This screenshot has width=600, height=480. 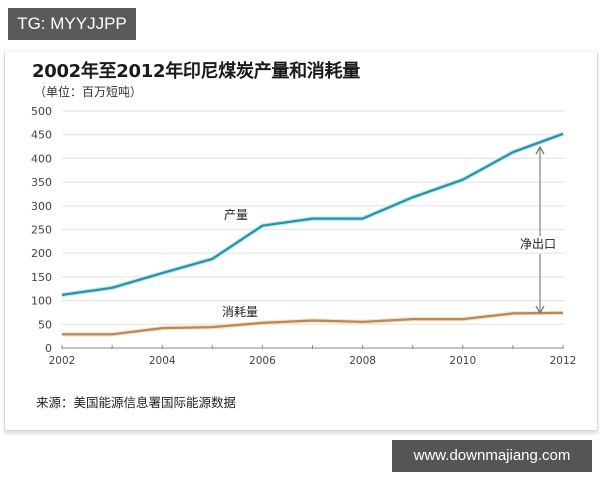 What do you see at coordinates (240, 312) in the screenshot?
I see `consumption-label: 消耗量` at bounding box center [240, 312].